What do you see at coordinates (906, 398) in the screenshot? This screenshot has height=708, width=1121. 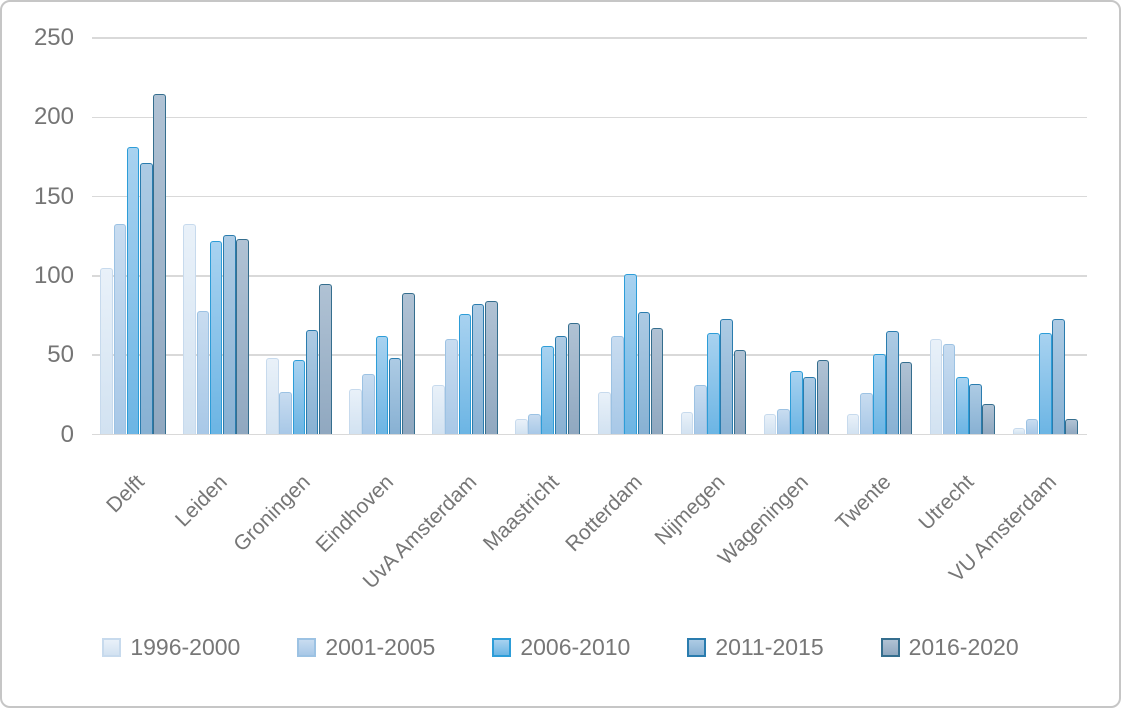 I see `bar-twente-2016-2020` at bounding box center [906, 398].